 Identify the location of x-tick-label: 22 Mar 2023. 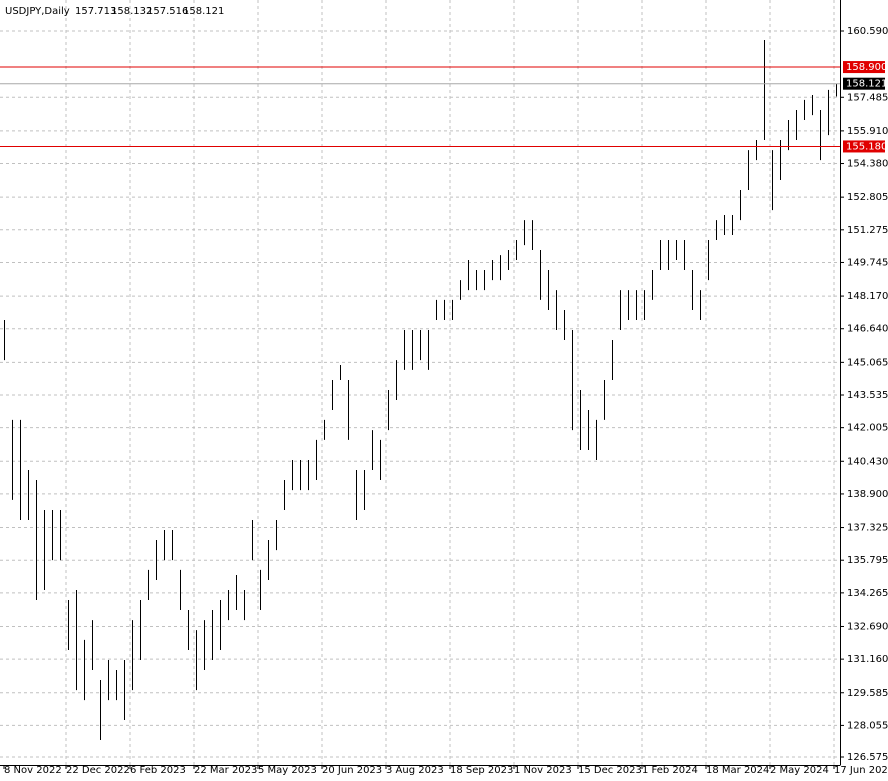
(225, 770).